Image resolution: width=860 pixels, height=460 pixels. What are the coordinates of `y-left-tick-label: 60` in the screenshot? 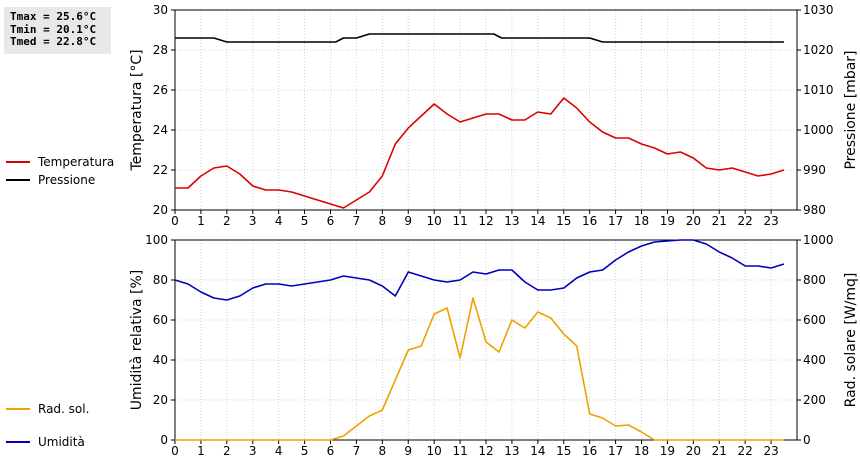 It's located at (160, 320).